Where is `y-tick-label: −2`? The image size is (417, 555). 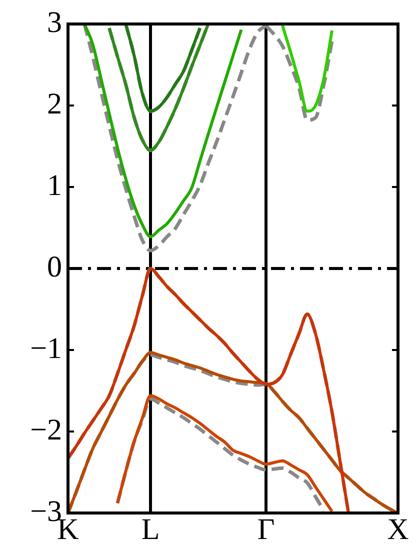 y-tick-label: −2 is located at coordinates (46, 429).